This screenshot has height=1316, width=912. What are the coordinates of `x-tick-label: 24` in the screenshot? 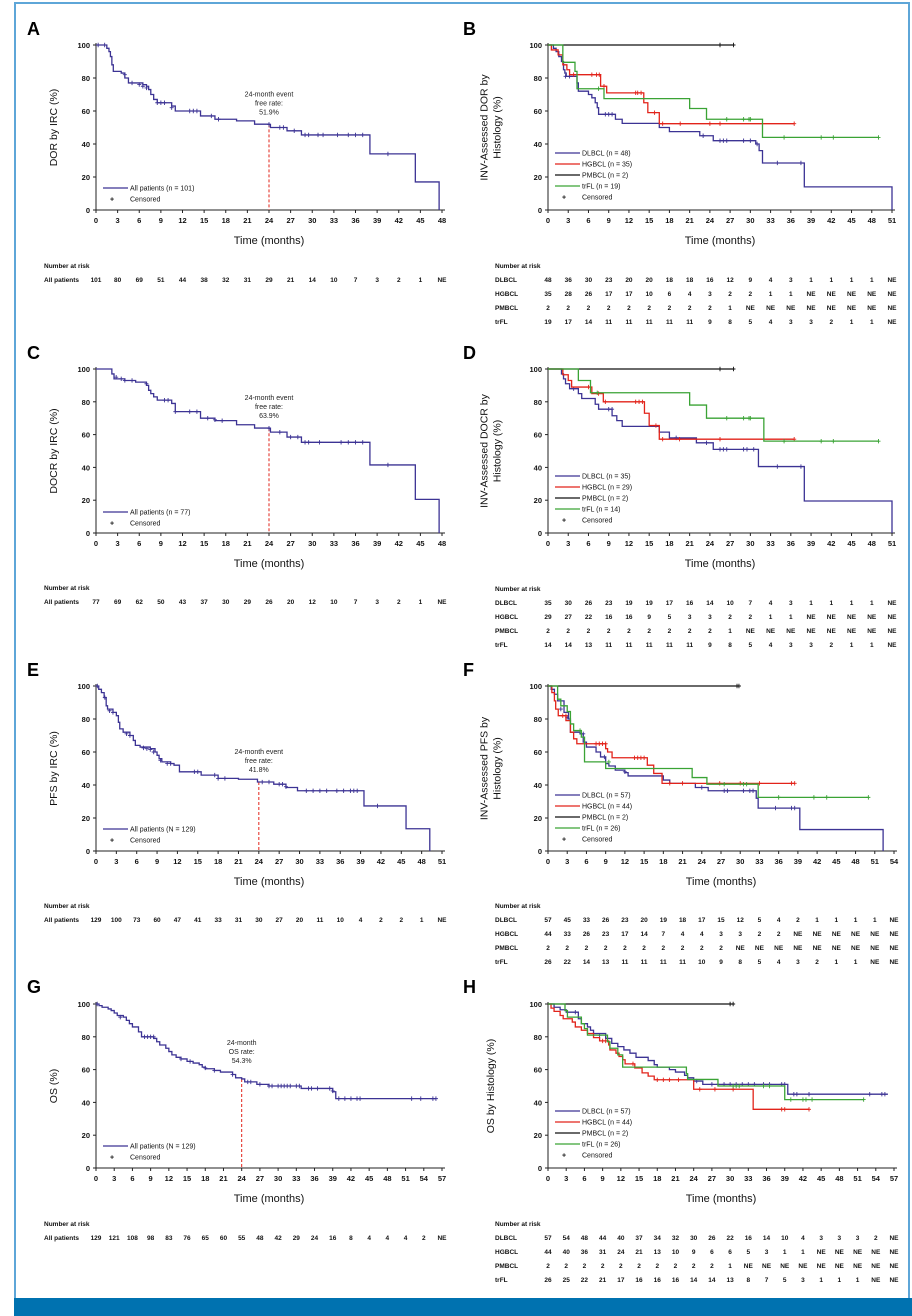 It's located at (259, 861).